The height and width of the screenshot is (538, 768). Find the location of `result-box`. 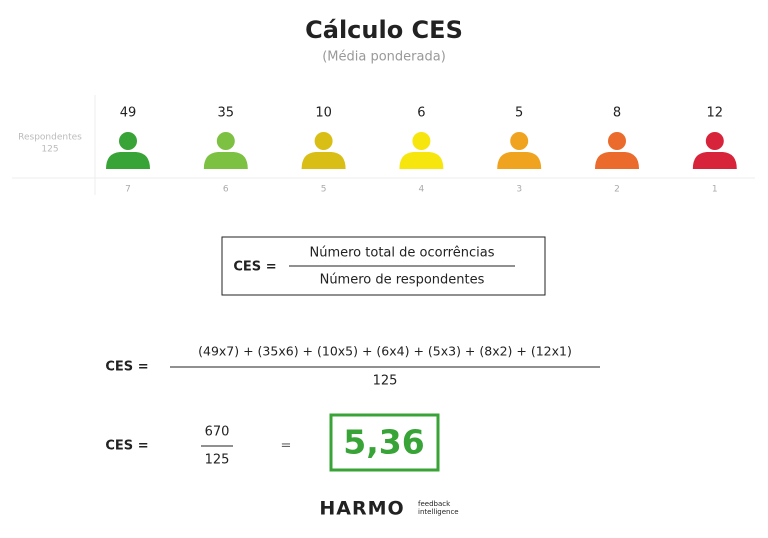

result-box is located at coordinates (384, 442).